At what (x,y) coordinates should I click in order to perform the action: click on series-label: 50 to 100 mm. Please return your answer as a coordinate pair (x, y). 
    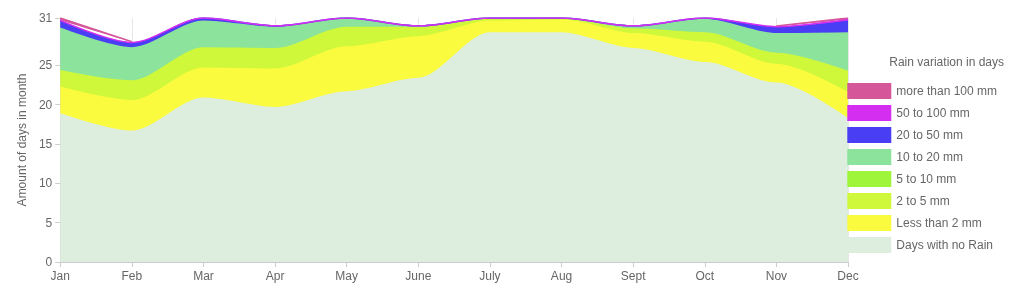
    Looking at the image, I should click on (933, 113).